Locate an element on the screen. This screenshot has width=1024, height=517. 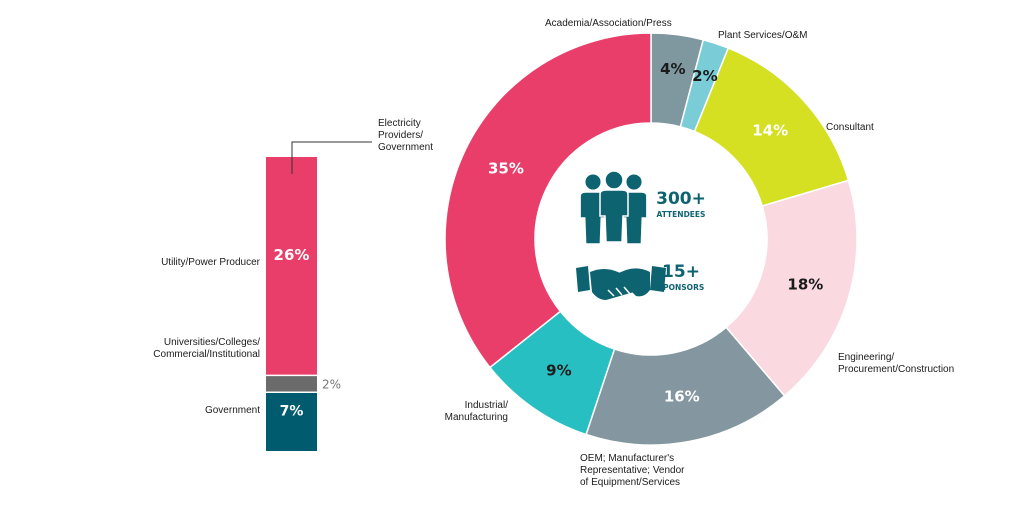
handshake-cuff-right is located at coordinates (658, 279).